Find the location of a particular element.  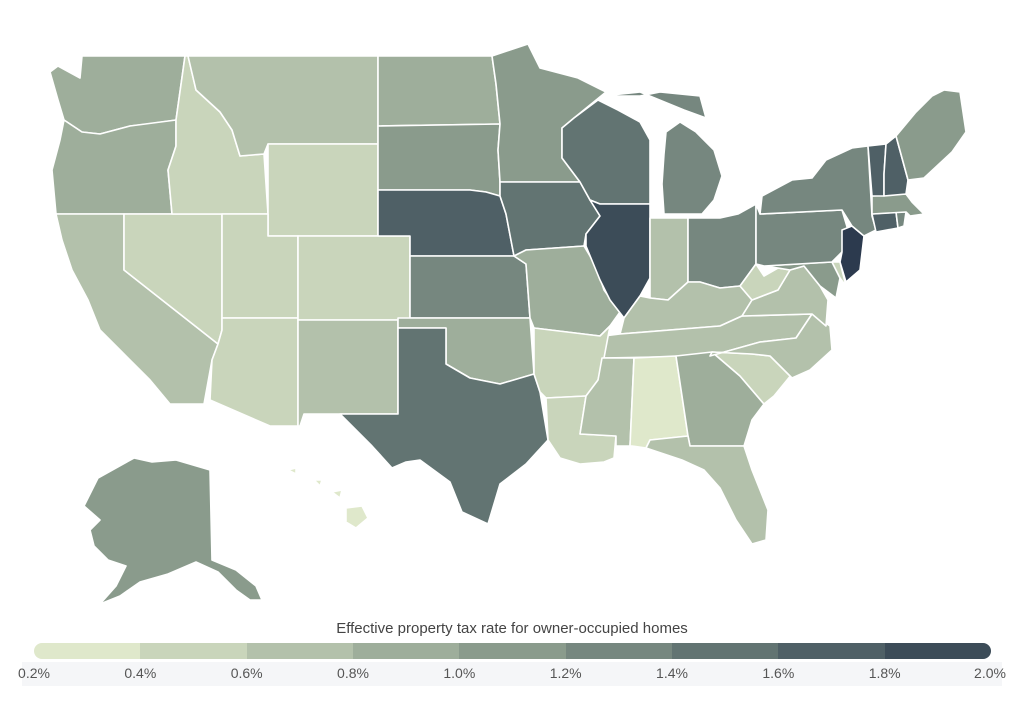

legend-tick-label: 2.0% is located at coordinates (990, 673).